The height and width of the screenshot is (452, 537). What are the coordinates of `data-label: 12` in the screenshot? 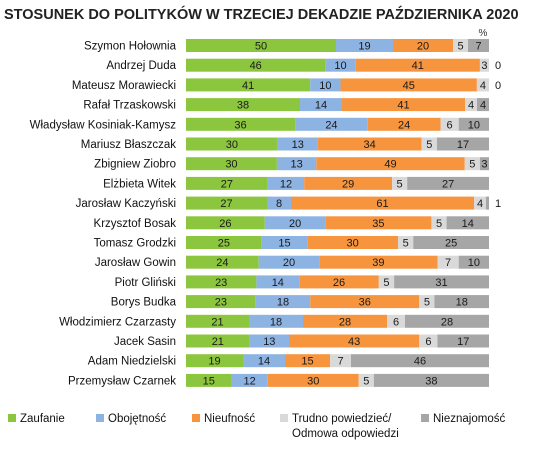 It's located at (286, 184).